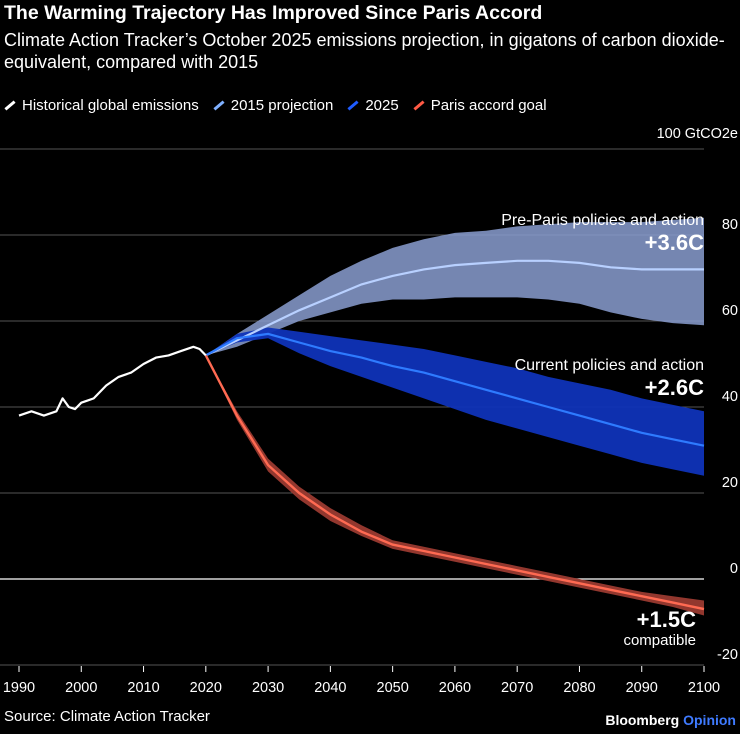 This screenshot has height=734, width=740. What do you see at coordinates (455, 389) in the screenshot?
I see `line-current-policies` at bounding box center [455, 389].